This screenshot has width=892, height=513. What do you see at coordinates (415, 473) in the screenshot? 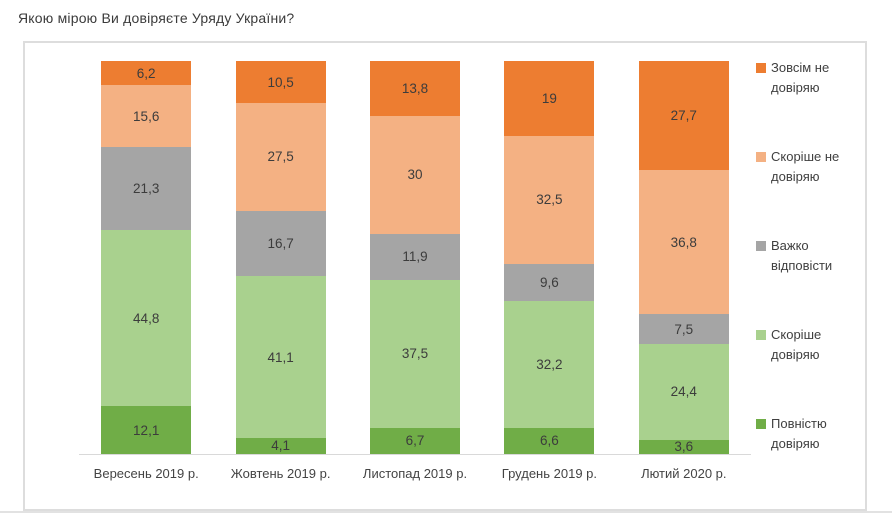
I see `x-axis-label: Листопад 2019 р.` at bounding box center [415, 473].